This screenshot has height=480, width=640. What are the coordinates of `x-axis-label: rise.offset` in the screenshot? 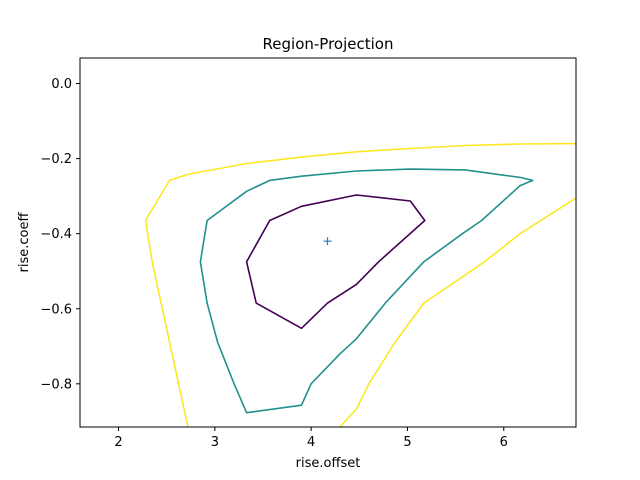 It's located at (328, 463).